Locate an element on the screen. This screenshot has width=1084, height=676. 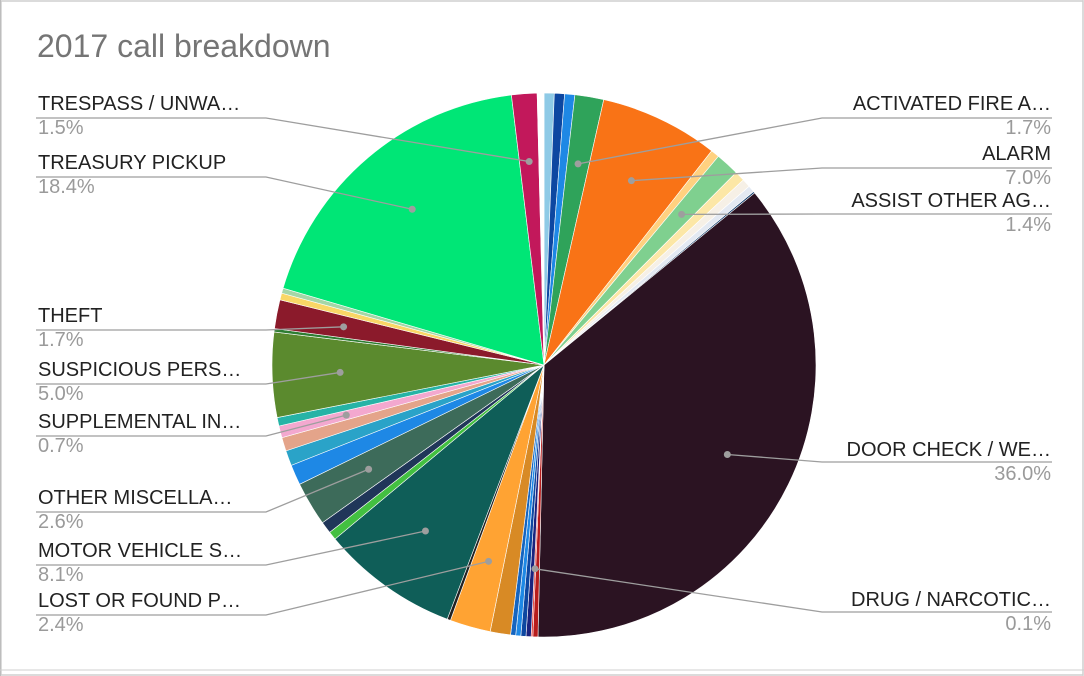
label-other-misc: OTHER MISCELLA… 2.6% is located at coordinates (135, 510).